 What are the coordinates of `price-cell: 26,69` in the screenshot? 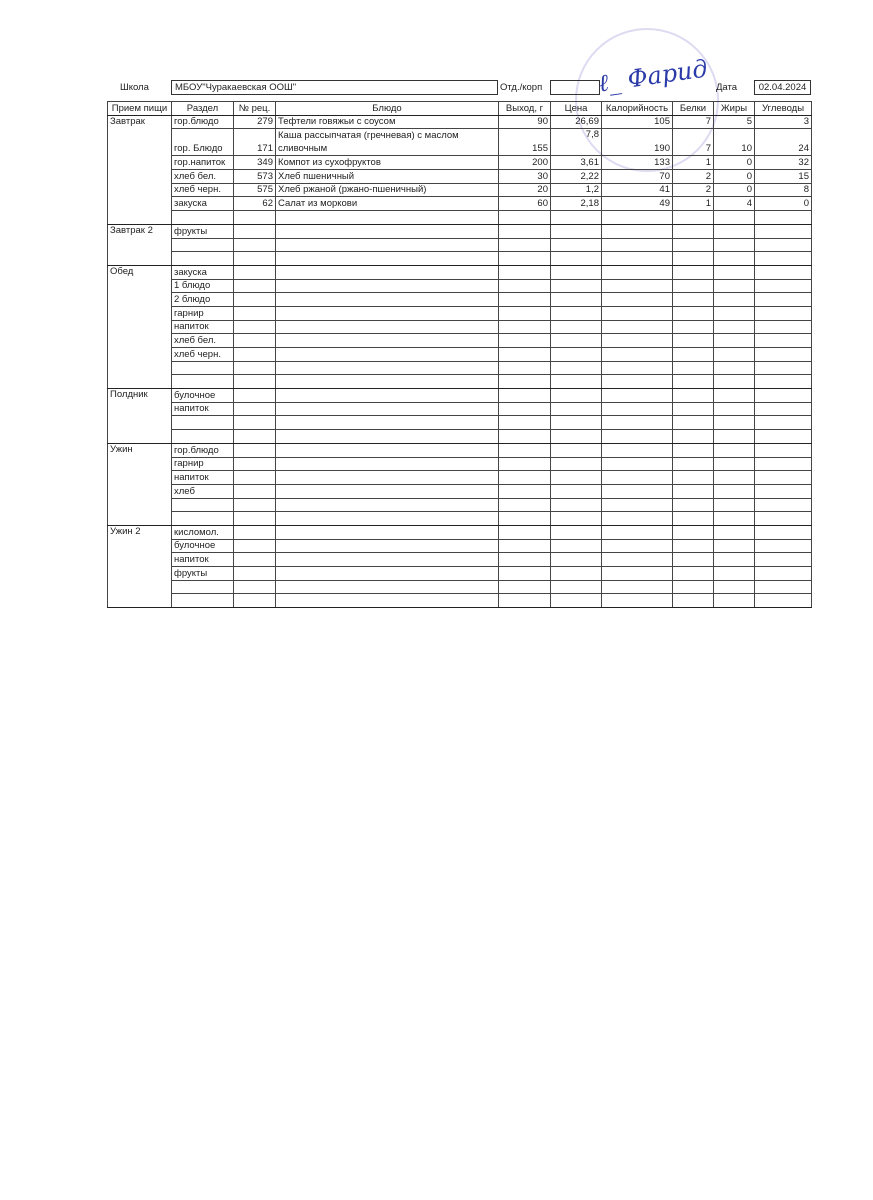 It's located at (576, 122).